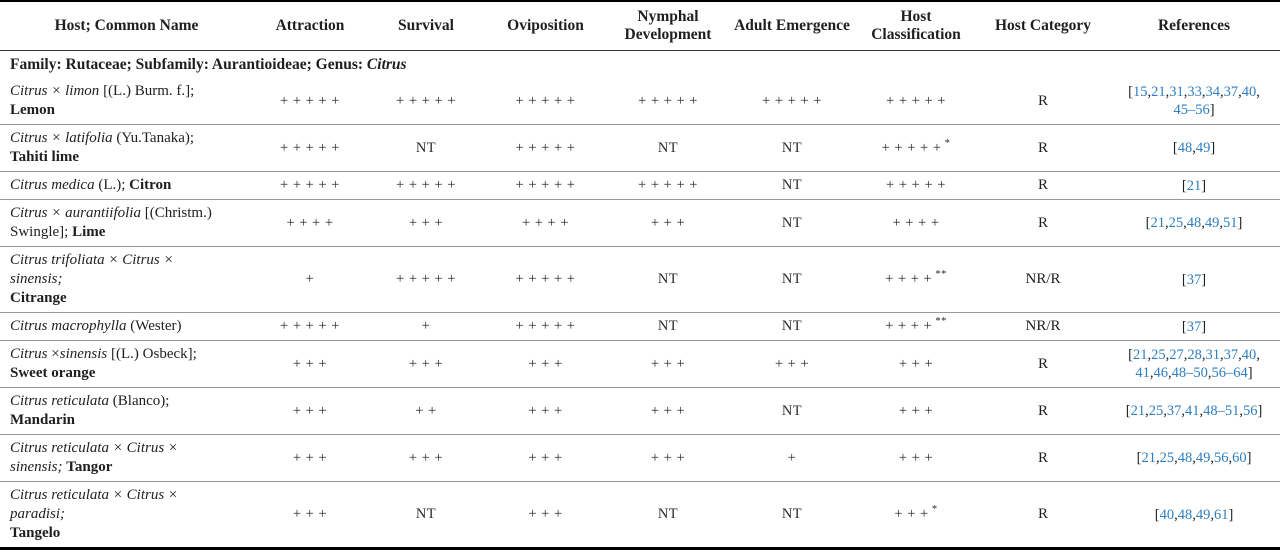  I want to click on reference-link: 34, so click(1212, 92).